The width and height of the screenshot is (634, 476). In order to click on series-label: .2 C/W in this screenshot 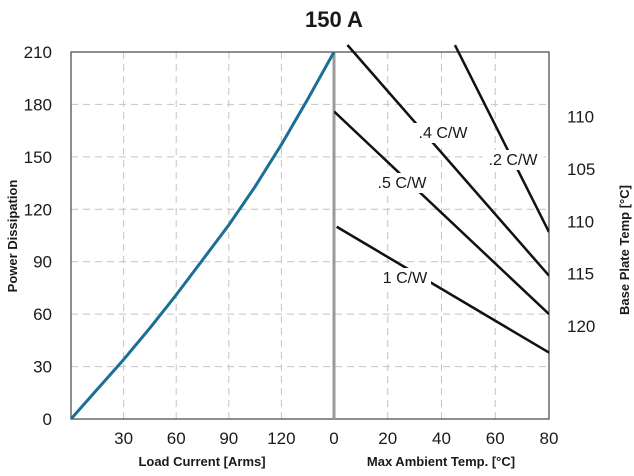, I will do `click(514, 160)`.